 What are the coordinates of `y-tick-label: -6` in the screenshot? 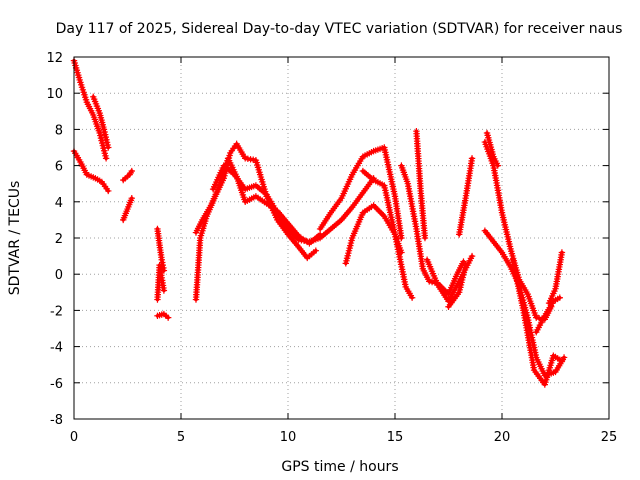 It's located at (56, 384).